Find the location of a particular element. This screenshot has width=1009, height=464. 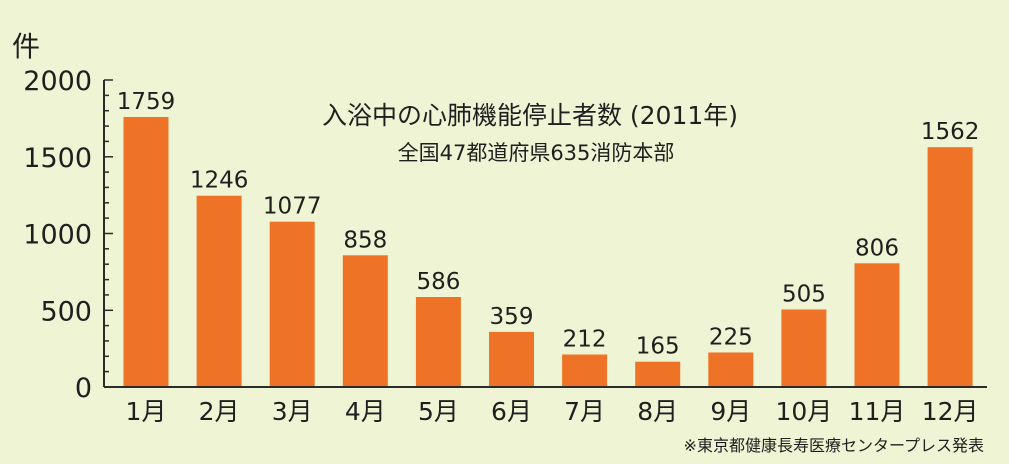

bar-value-label: 505 is located at coordinates (804, 295).